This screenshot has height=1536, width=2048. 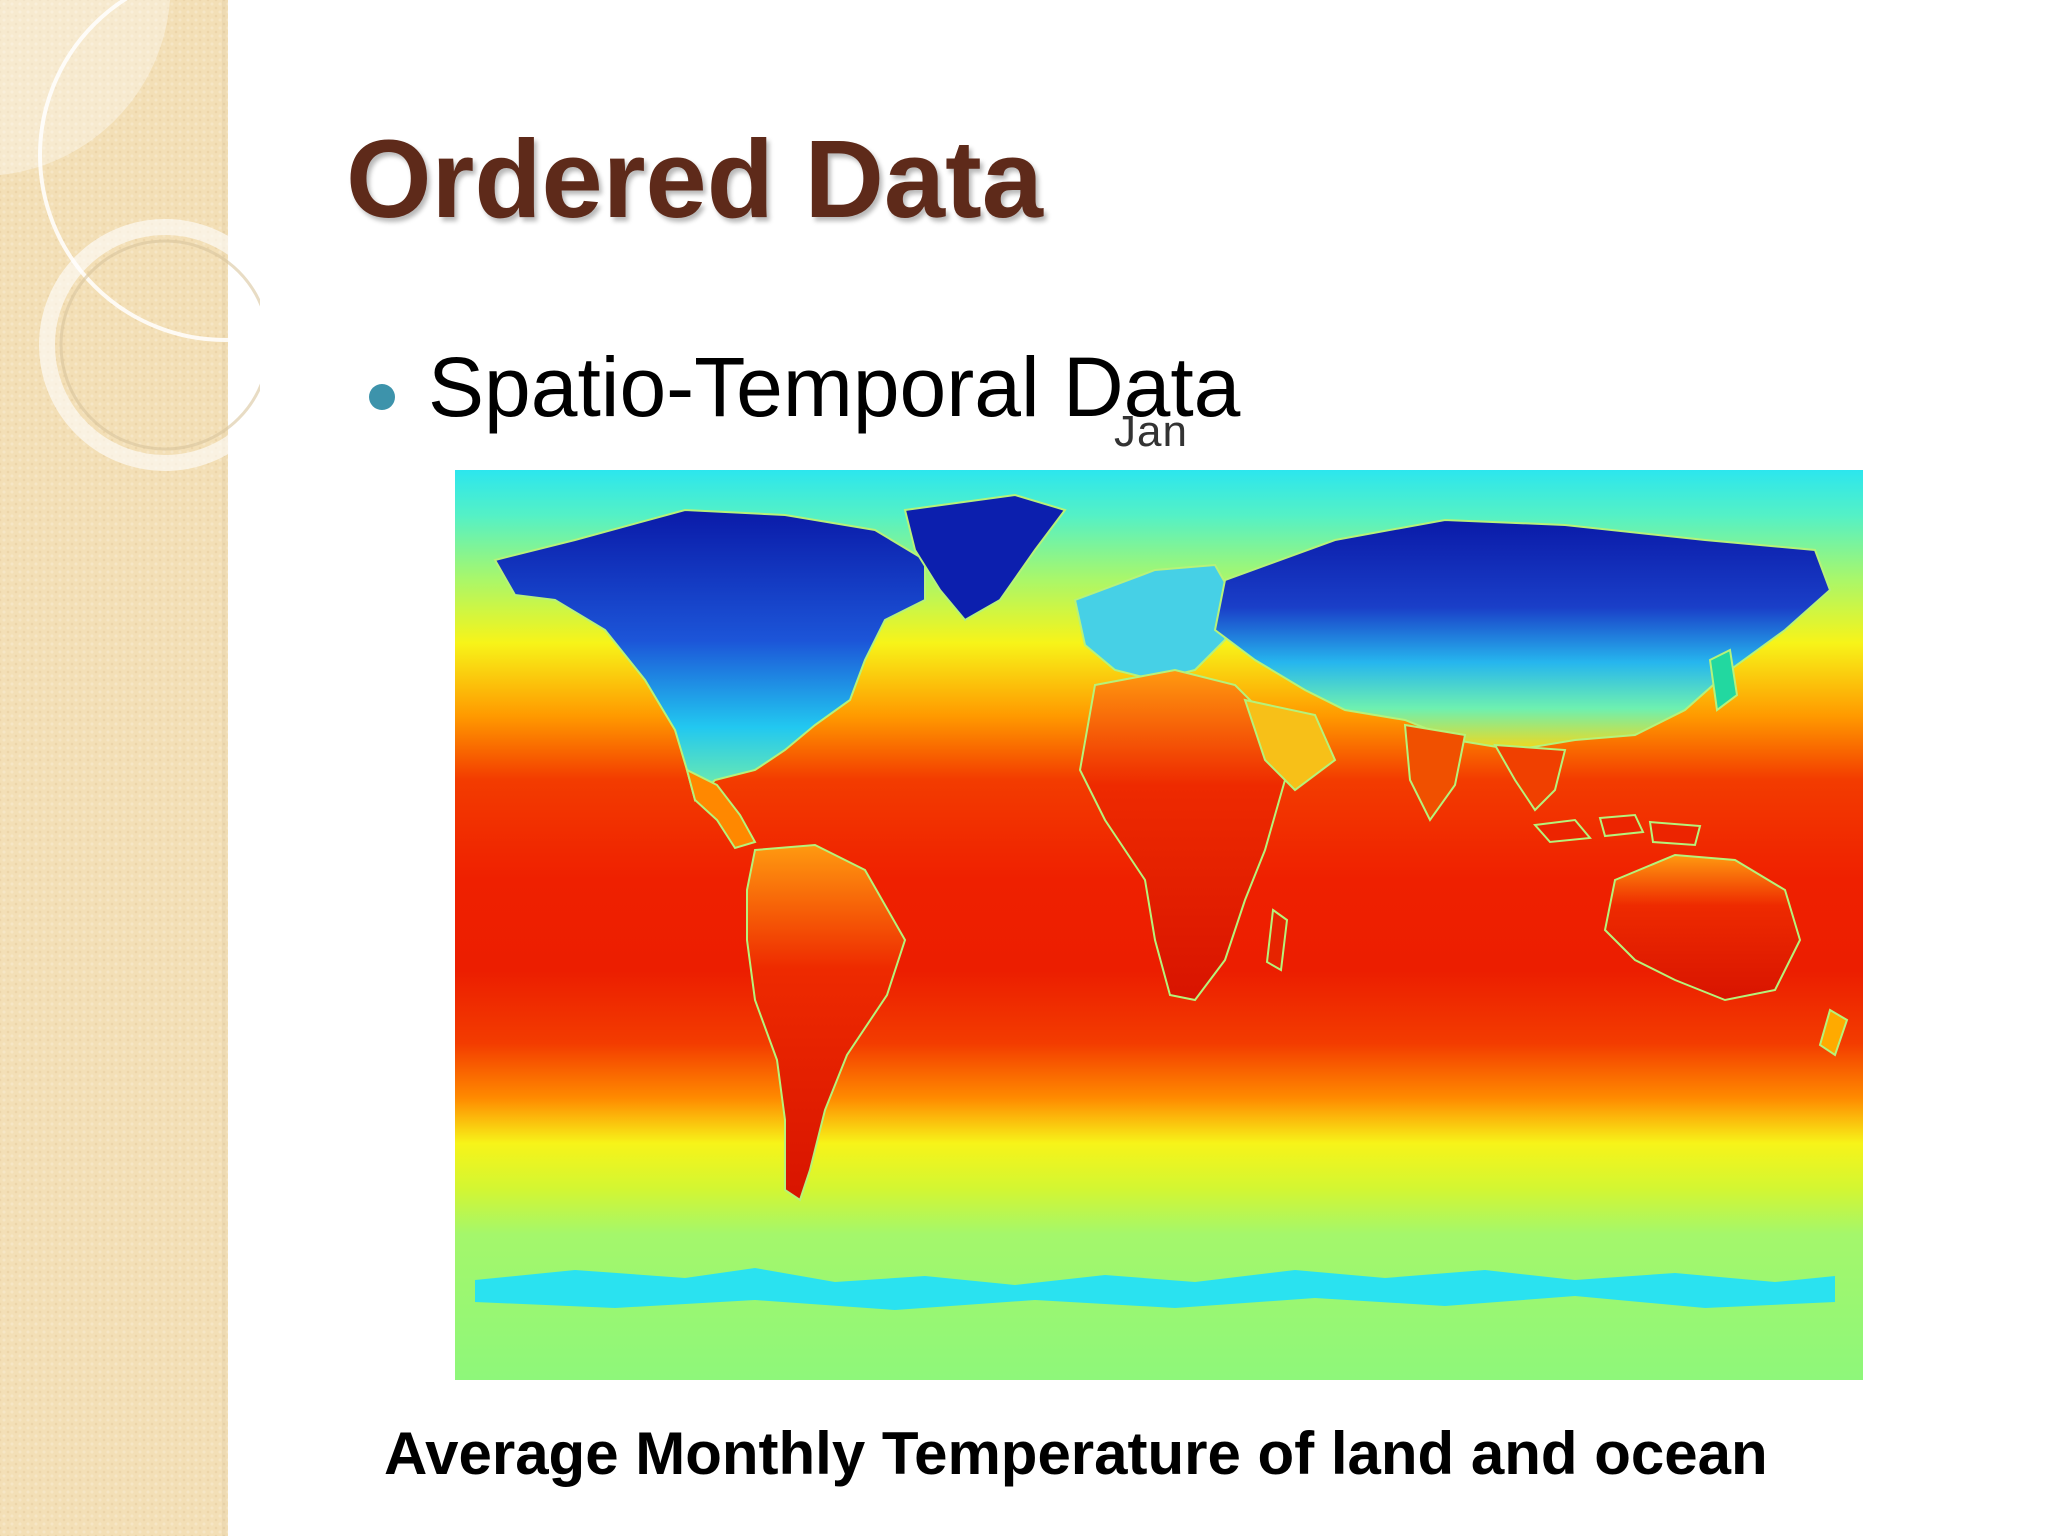 I want to click on madagascar, so click(x=1277, y=940).